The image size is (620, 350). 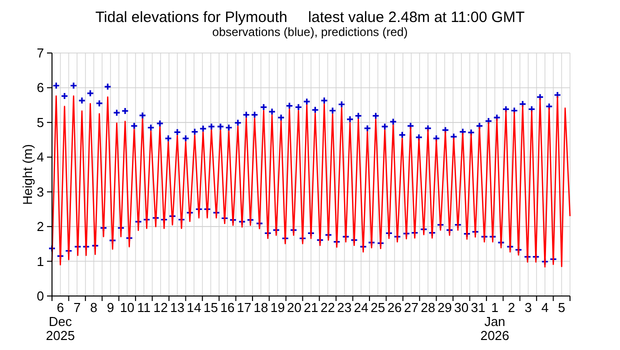 I want to click on x-tick-label: 31, so click(x=478, y=307).